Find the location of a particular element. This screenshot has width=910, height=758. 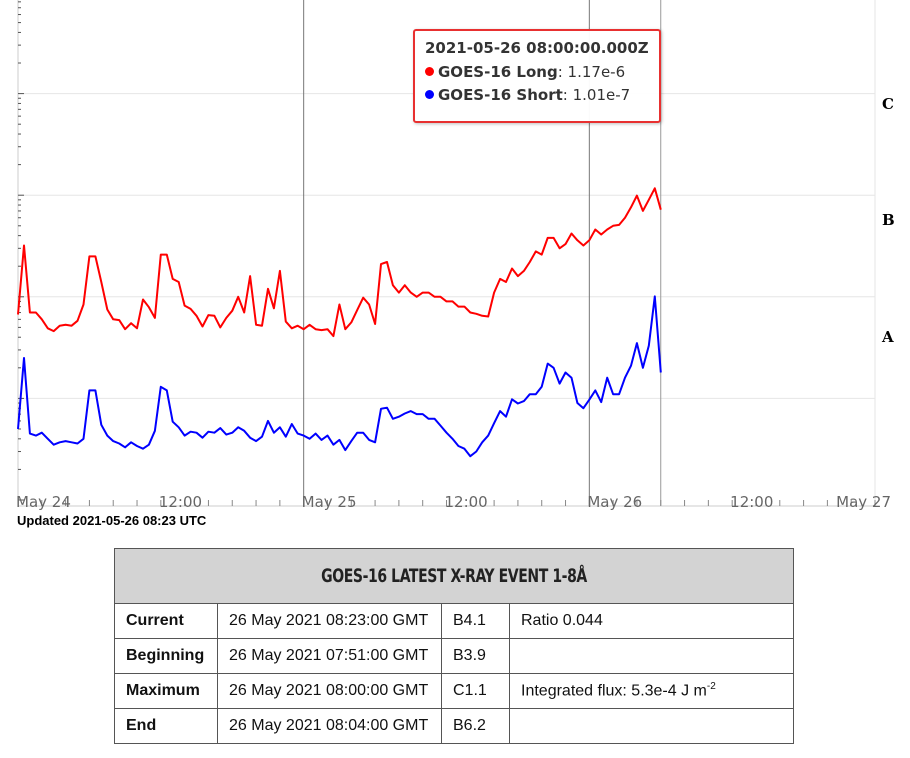

row-note: Ratio 0.044 is located at coordinates (651, 621).